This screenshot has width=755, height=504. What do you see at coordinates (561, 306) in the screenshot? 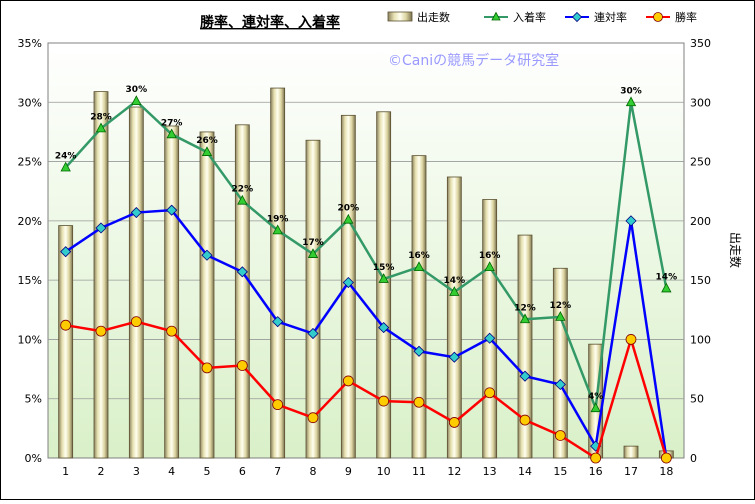
I see `data-label: 12%` at bounding box center [561, 306].